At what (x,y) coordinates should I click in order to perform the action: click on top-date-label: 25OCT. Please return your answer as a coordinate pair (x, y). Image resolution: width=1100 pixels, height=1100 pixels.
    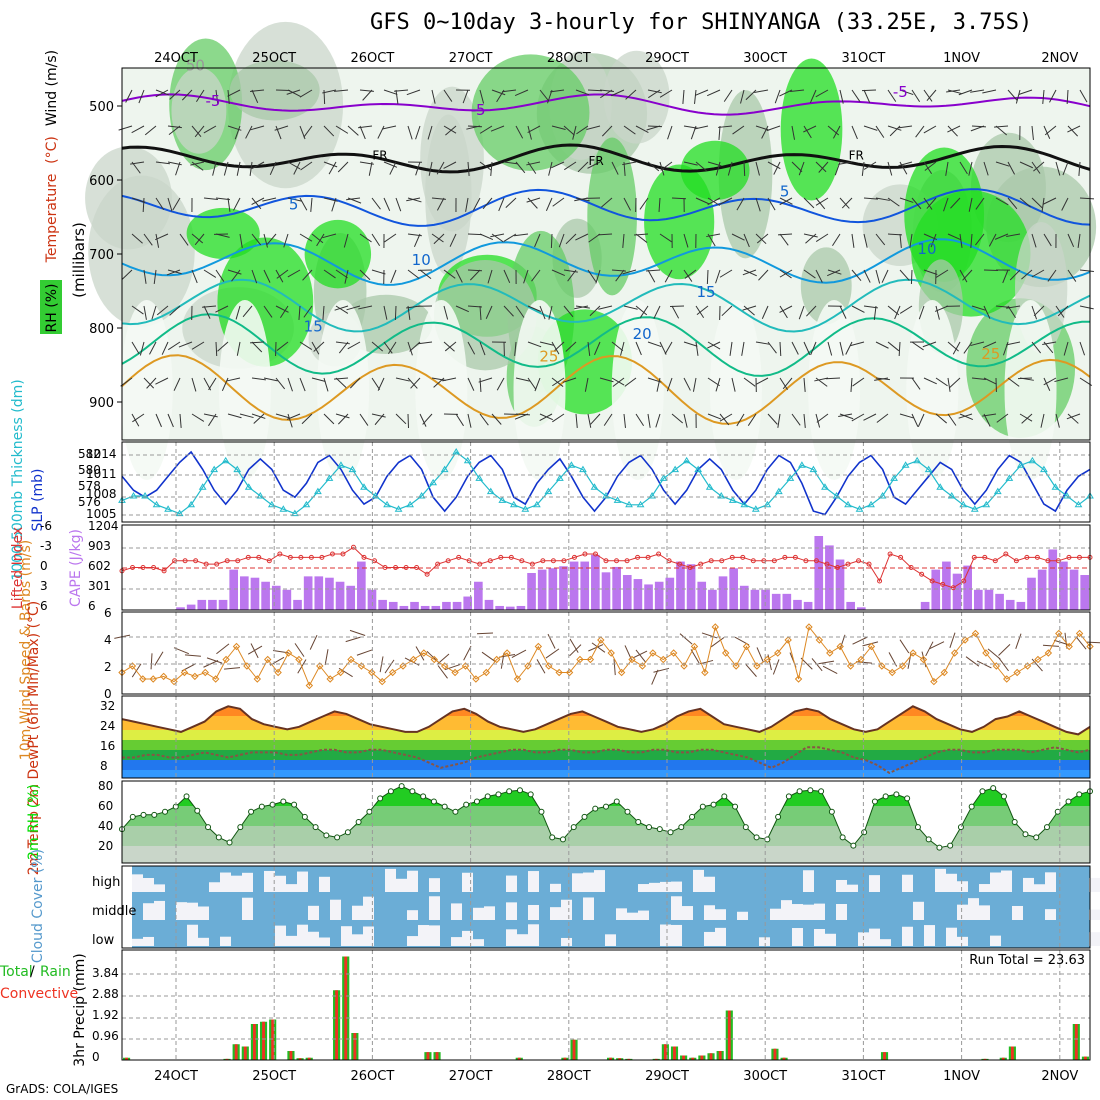
    Looking at the image, I should click on (274, 58).